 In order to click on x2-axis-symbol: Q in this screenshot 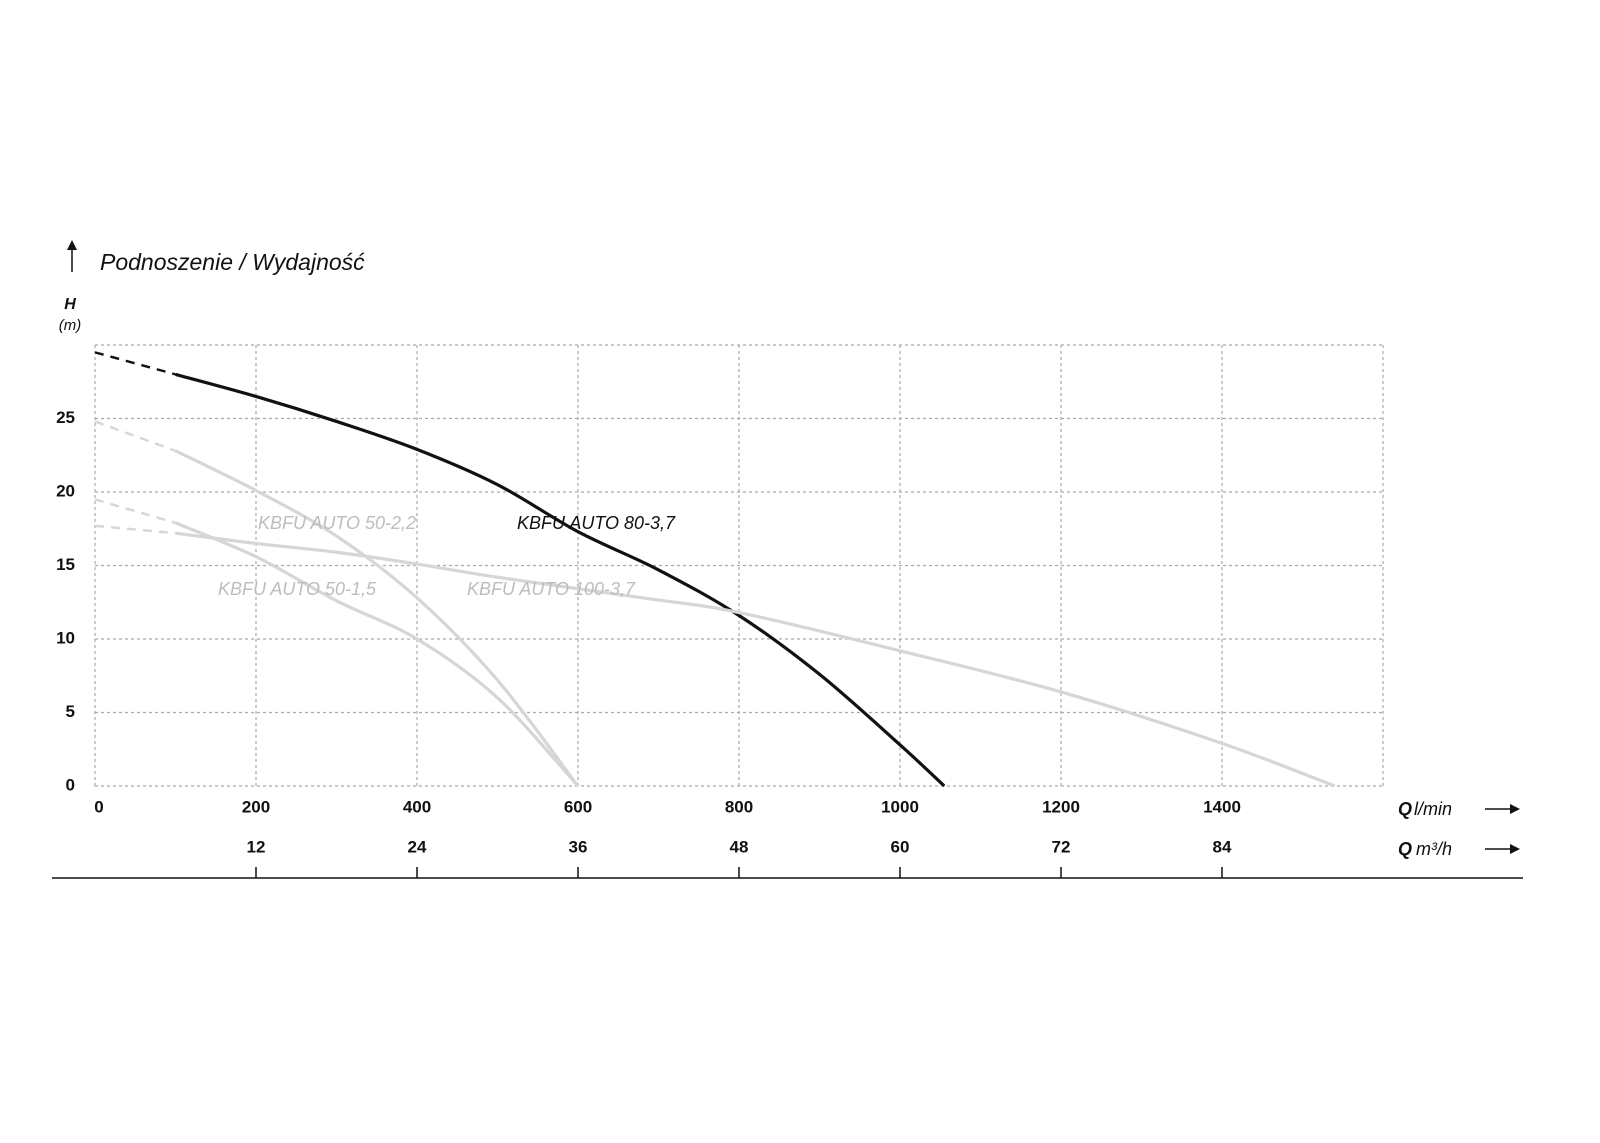, I will do `click(1405, 849)`.